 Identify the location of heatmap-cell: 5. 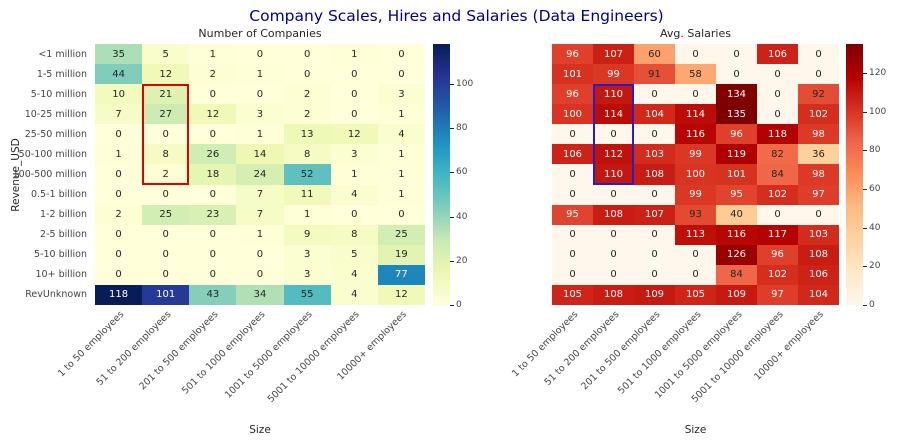
(354, 254).